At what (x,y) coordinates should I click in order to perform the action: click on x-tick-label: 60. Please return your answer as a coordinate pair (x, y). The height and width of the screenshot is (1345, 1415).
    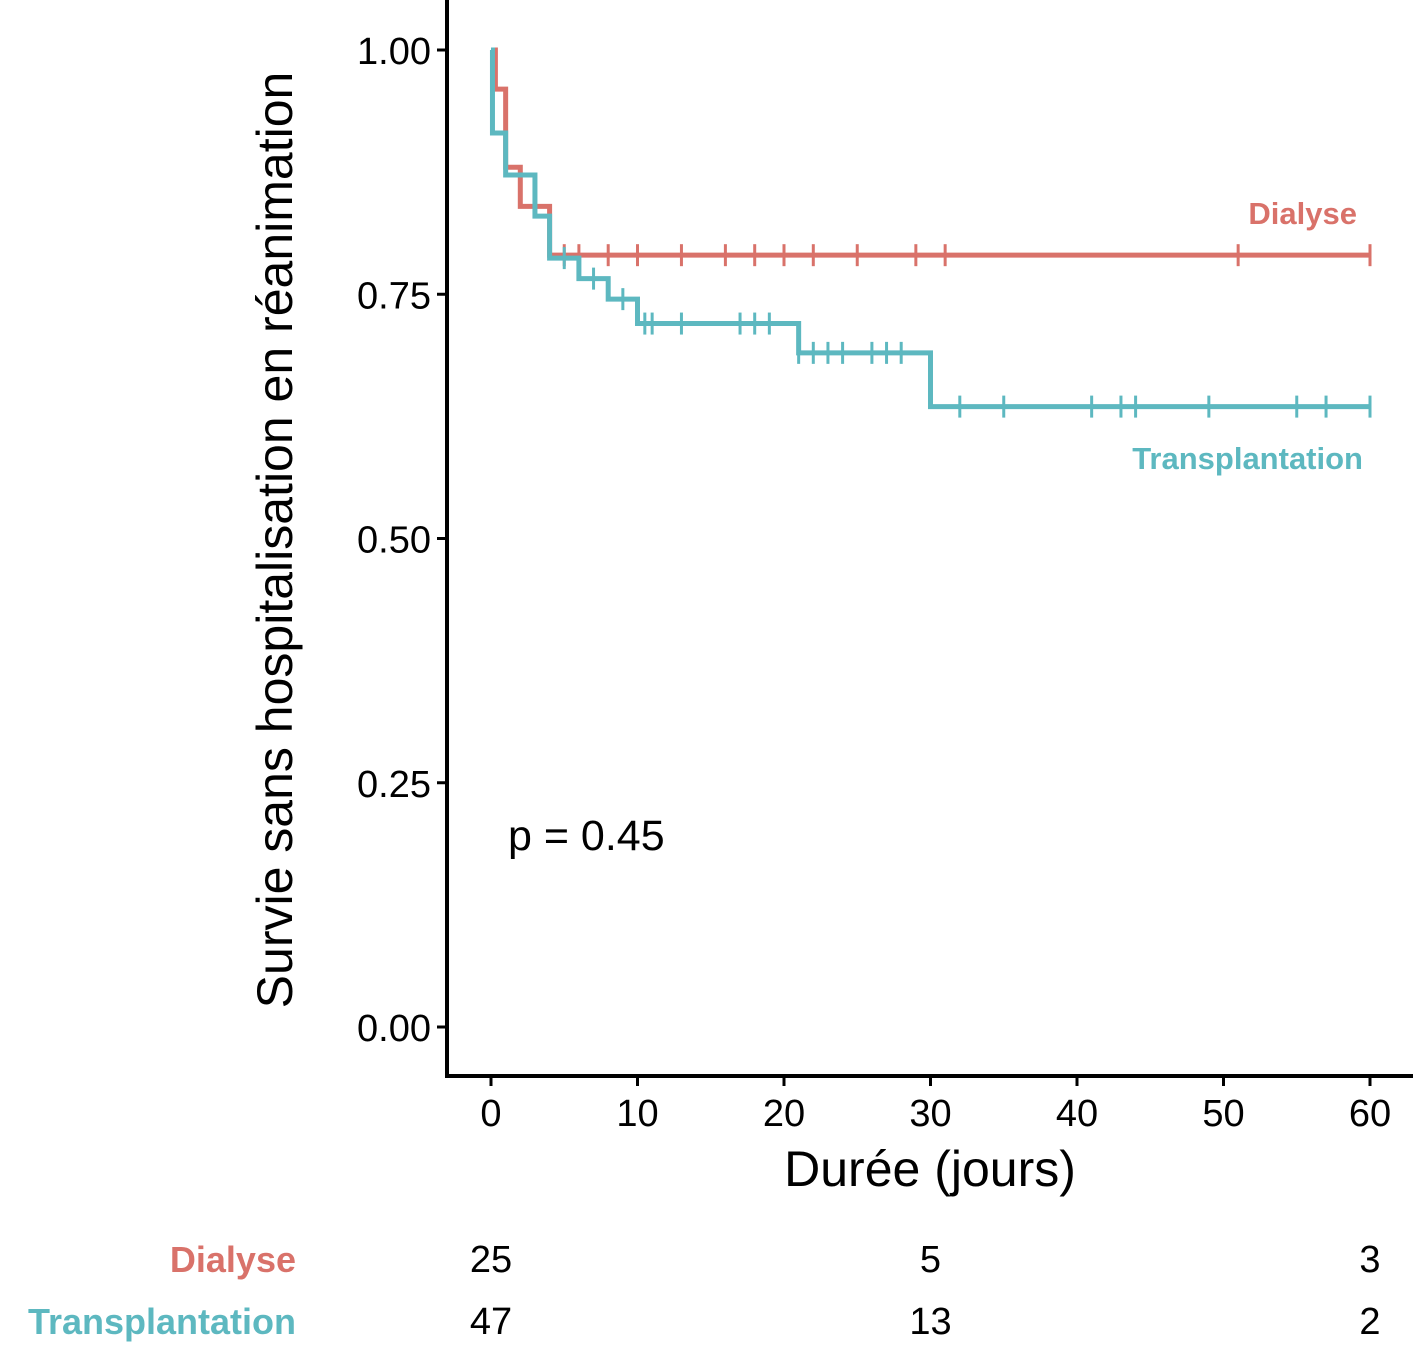
    Looking at the image, I should click on (1370, 1114).